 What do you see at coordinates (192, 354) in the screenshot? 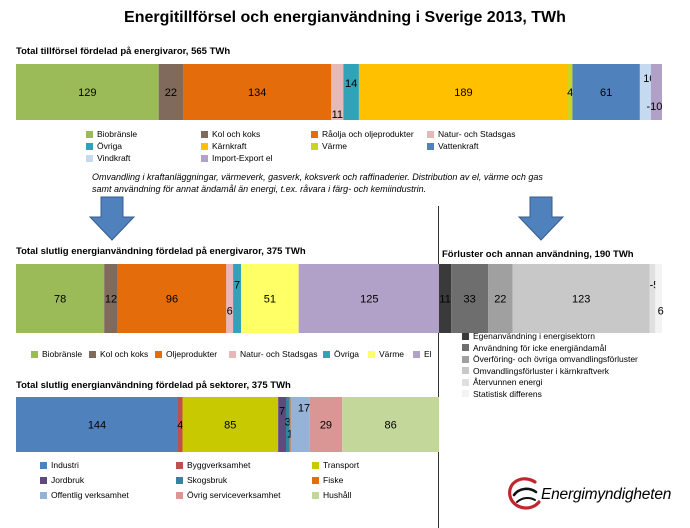
I see `legend-label: Oljeprodukter` at bounding box center [192, 354].